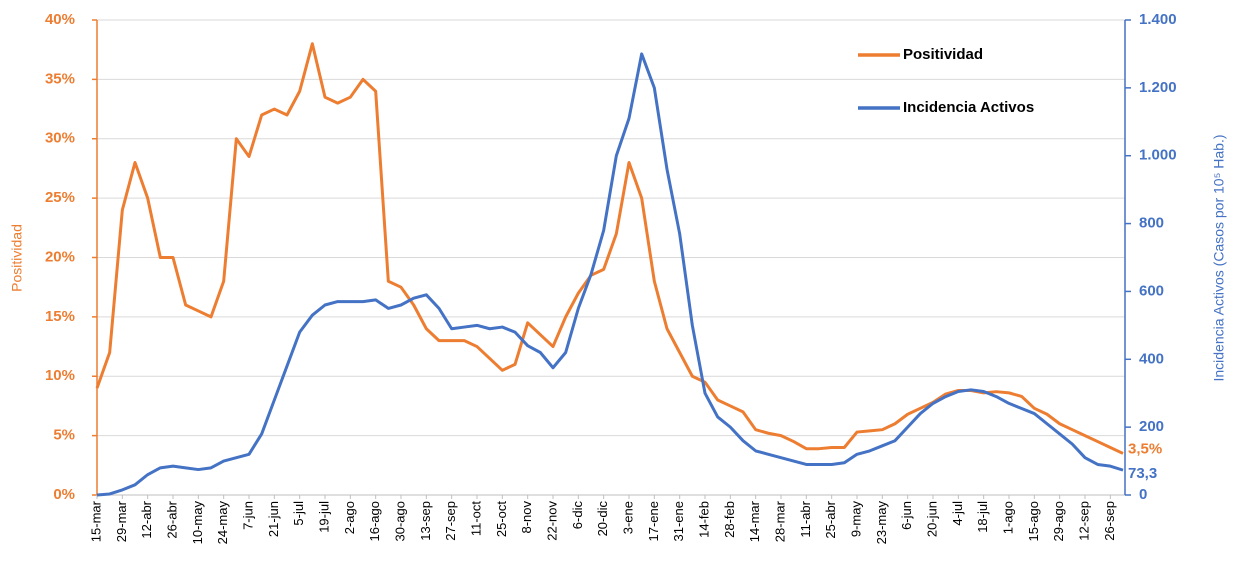 The height and width of the screenshot is (565, 1233). What do you see at coordinates (627, 517) in the screenshot?
I see `x-tick-label: 3-ene` at bounding box center [627, 517].